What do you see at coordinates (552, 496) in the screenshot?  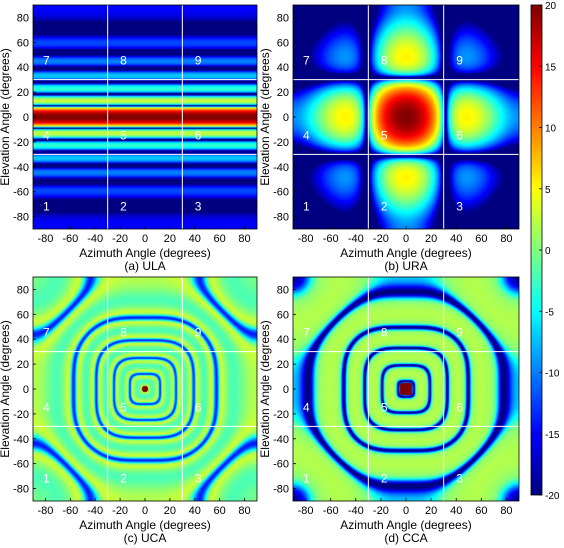 I see `colorbar-tick-label: -20` at bounding box center [552, 496].